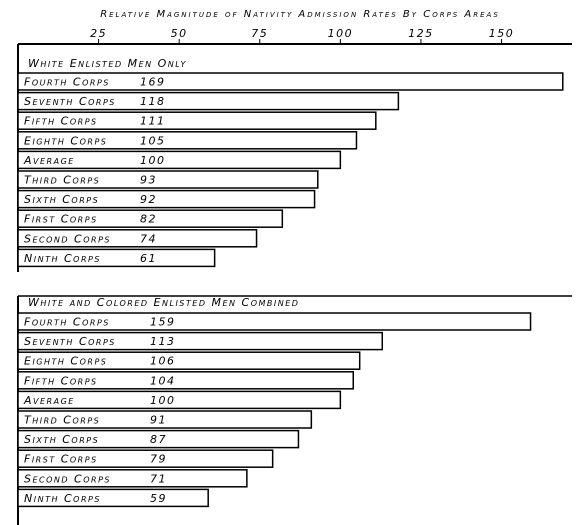 This screenshot has height=525, width=576. Describe the element at coordinates (163, 341) in the screenshot. I see `value-label: 113` at that location.